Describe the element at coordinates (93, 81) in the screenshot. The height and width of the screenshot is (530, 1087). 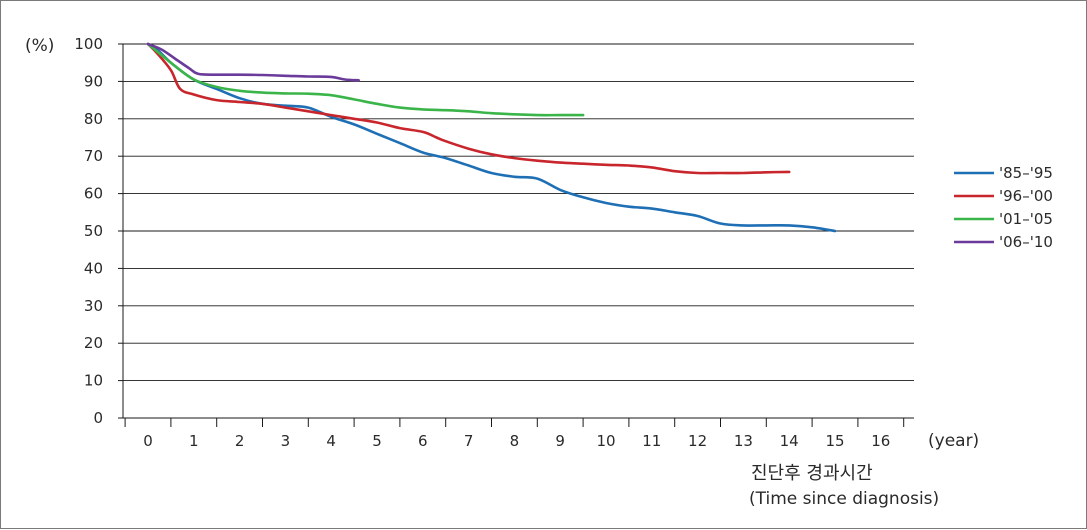
I see `y-tick-label: 90` at that location.